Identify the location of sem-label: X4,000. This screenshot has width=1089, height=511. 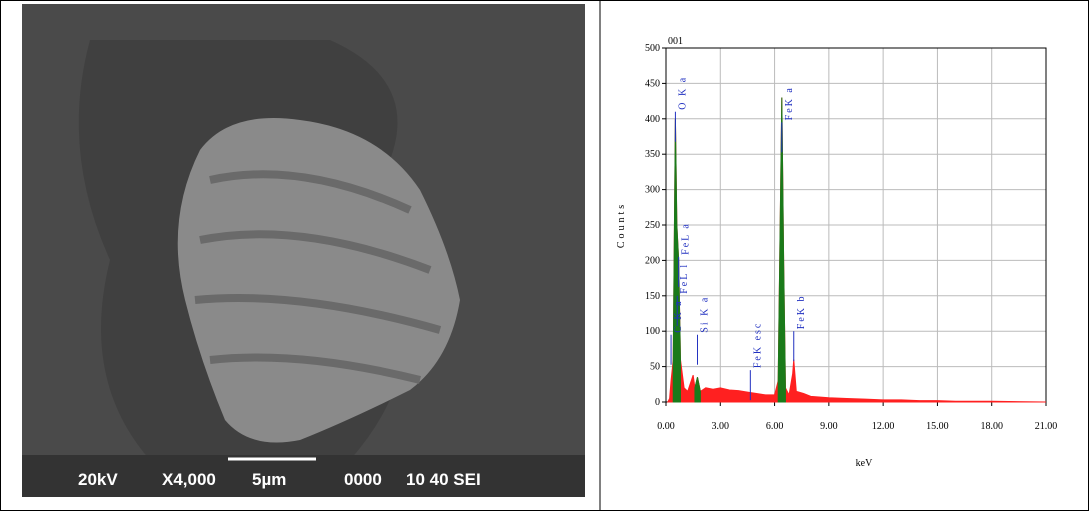
(189, 479).